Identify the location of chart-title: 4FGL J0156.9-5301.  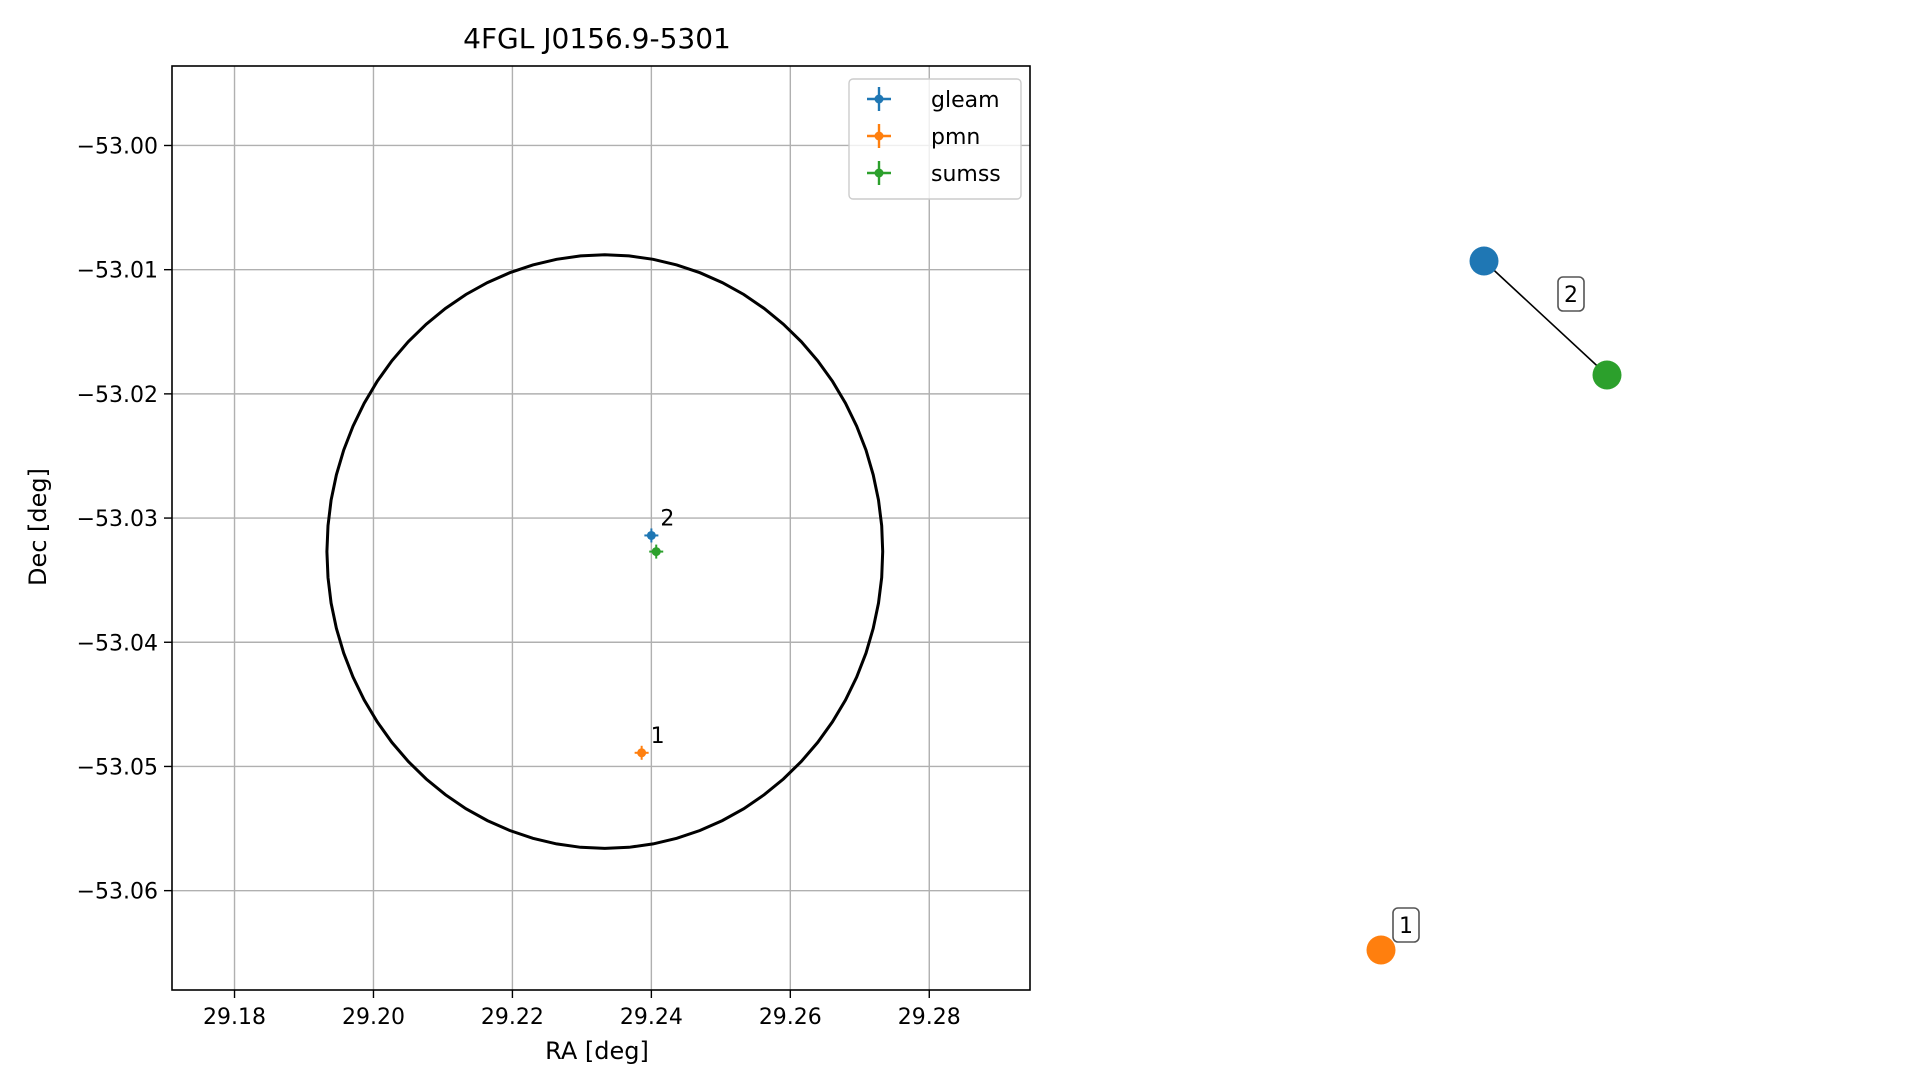
(597, 38).